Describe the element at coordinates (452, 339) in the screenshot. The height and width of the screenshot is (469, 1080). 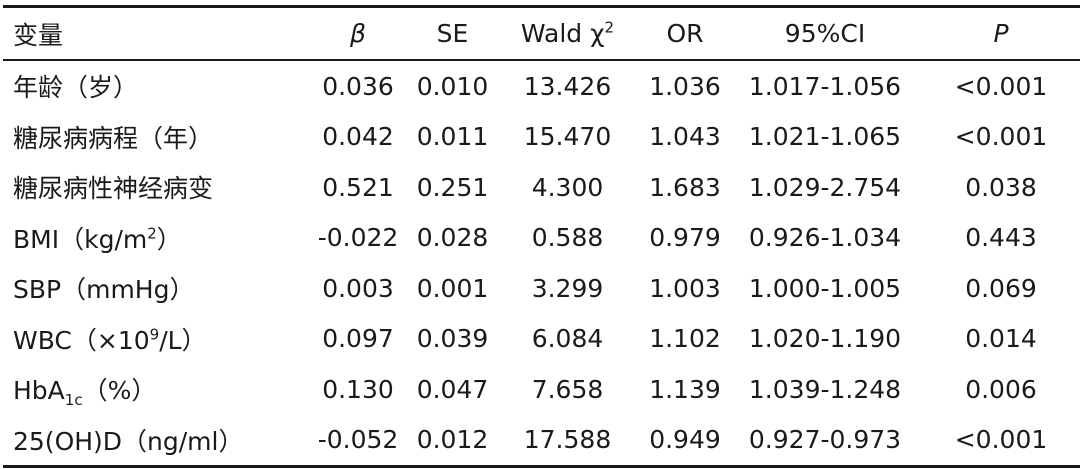
I see `row-se: 0.039` at that location.